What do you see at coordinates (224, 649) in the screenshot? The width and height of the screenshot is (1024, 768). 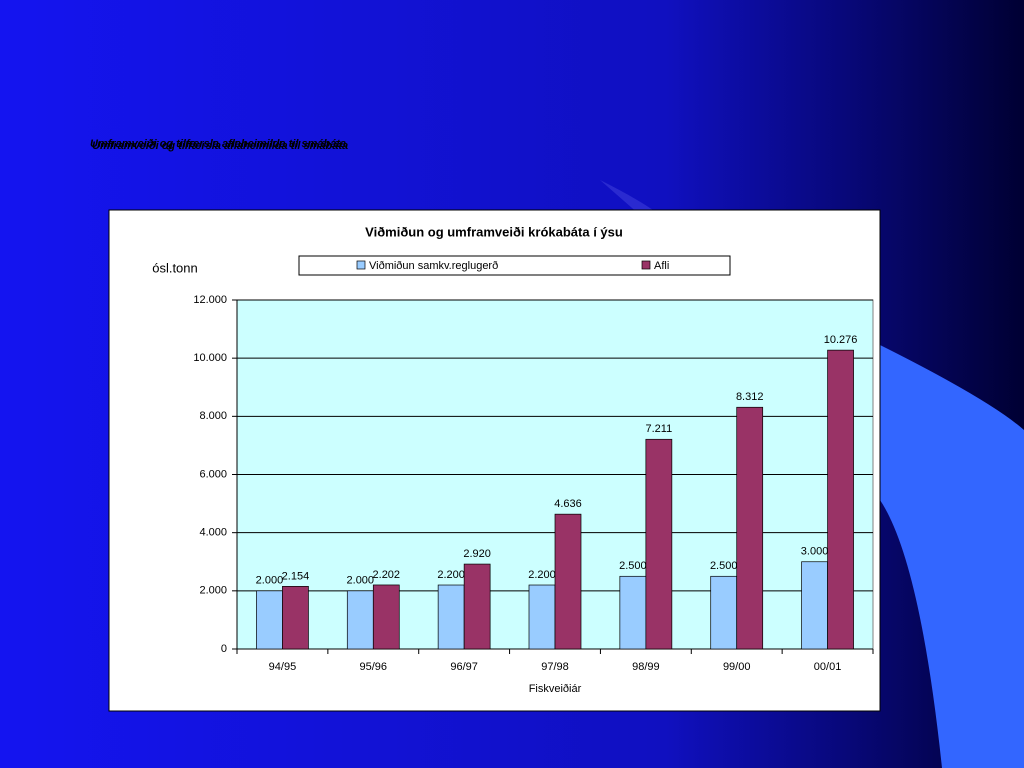 I see `y-tick-label: 0` at bounding box center [224, 649].